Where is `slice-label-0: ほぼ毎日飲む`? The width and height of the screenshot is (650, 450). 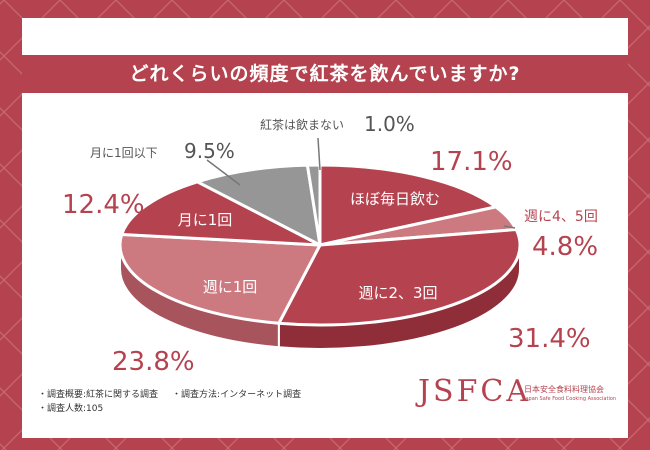
slice-label-0: ほぼ毎日飲む is located at coordinates (395, 199).